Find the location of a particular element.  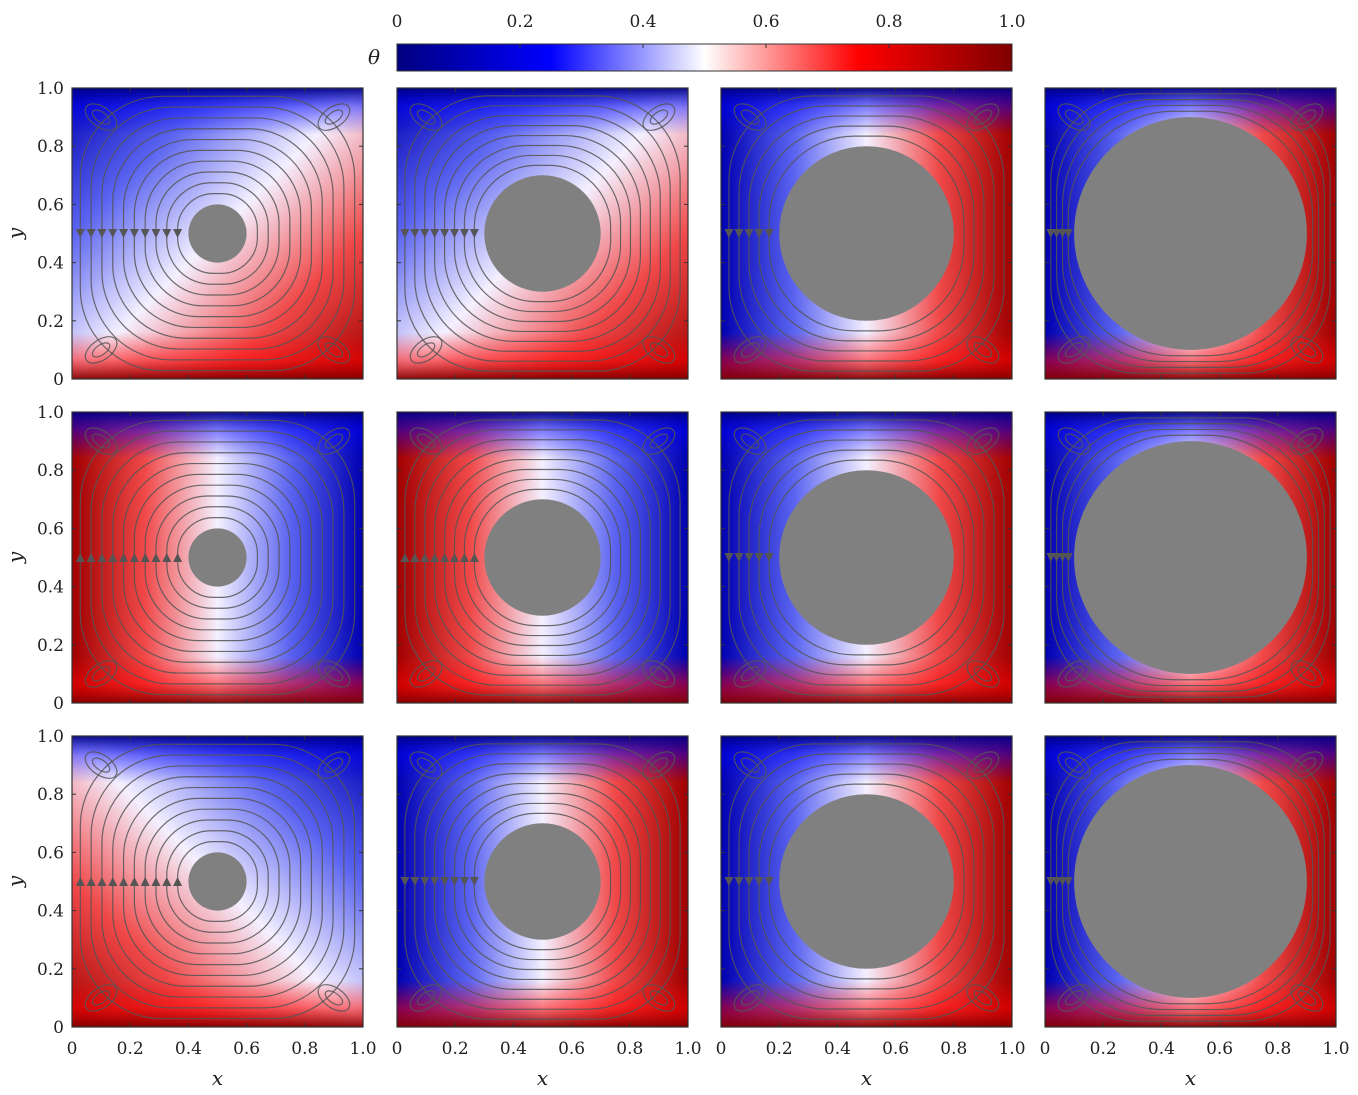

colorbar-tick-label: 0.8 is located at coordinates (888, 22).